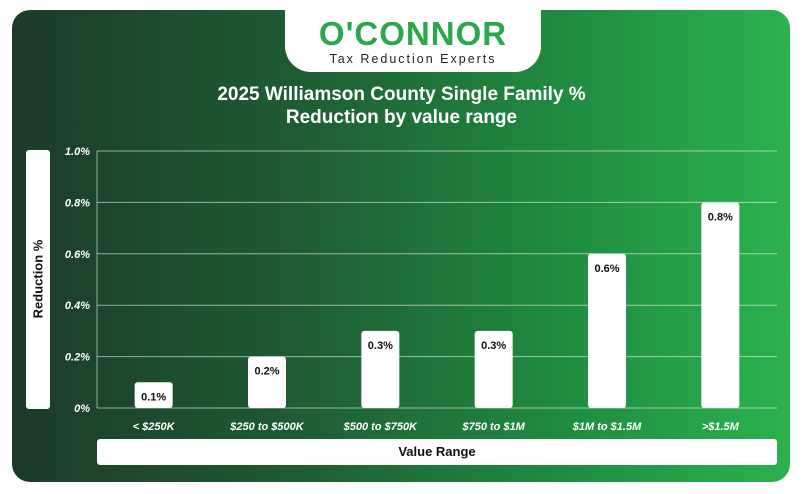 This screenshot has height=494, width=803. I want to click on logo-tab: O'CONNOR Tax Reduction Experts, so click(413, 41).